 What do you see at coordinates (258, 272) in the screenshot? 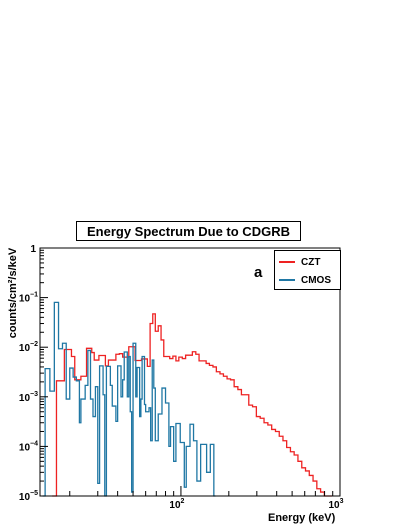
I see `panel-label: a` at bounding box center [258, 272].